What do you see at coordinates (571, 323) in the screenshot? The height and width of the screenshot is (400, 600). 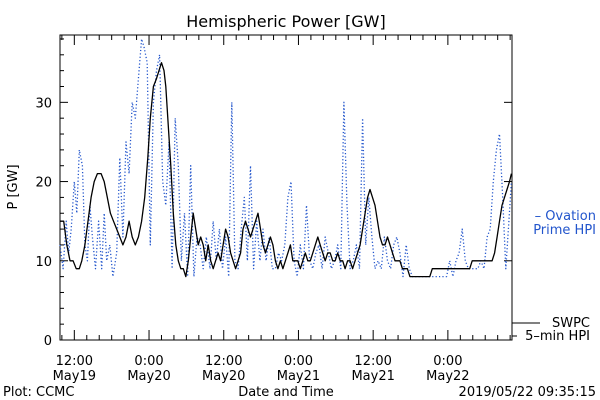 I see `legend-swpc-line1: SWPC` at bounding box center [571, 323].